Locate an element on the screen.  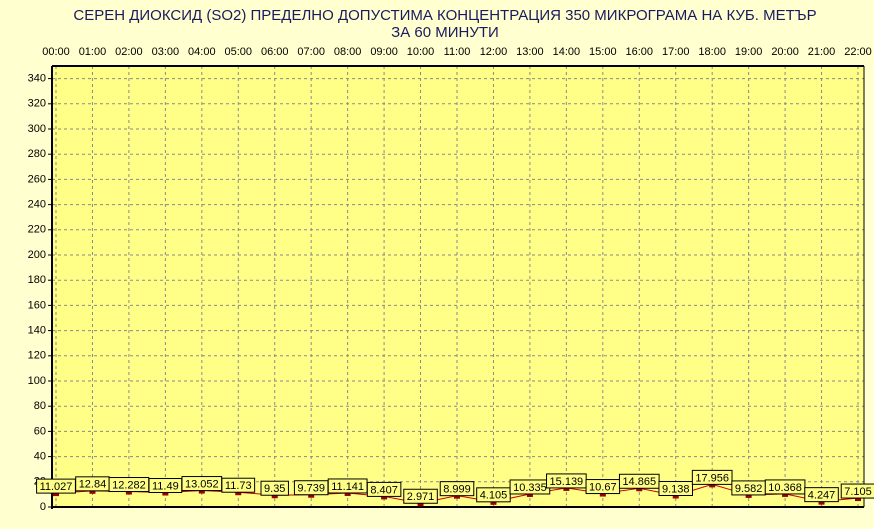
x-tick-label: 20:00 is located at coordinates (785, 52).